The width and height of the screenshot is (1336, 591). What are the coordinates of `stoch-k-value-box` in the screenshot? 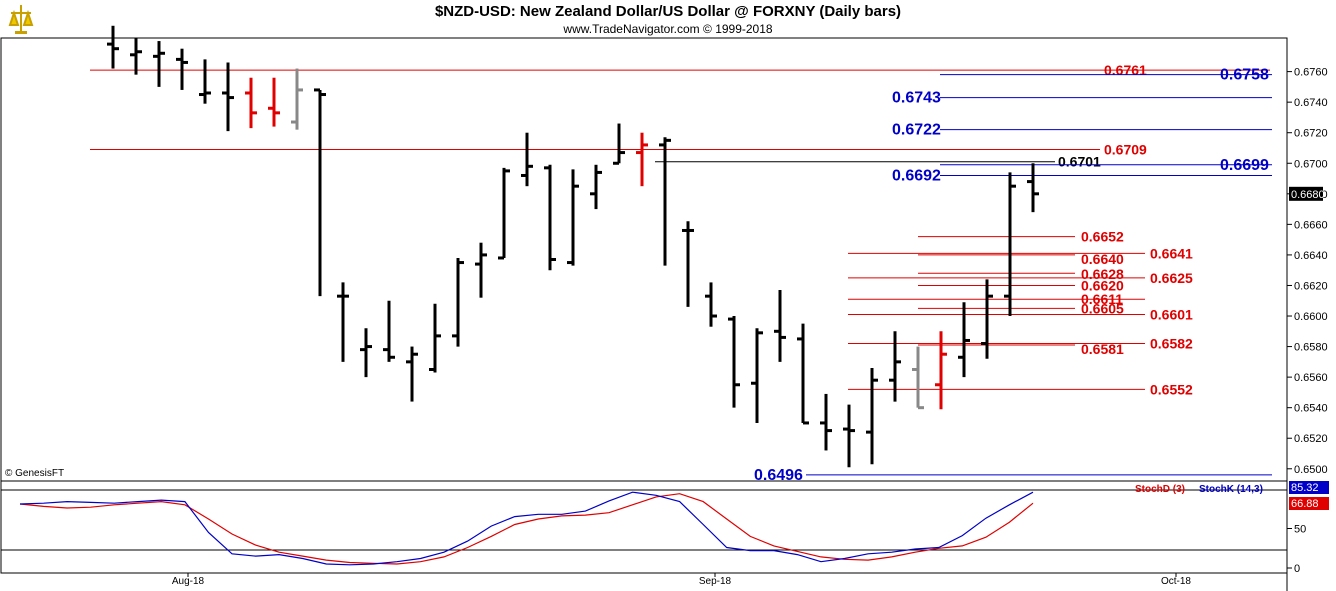 It's located at (1309, 487).